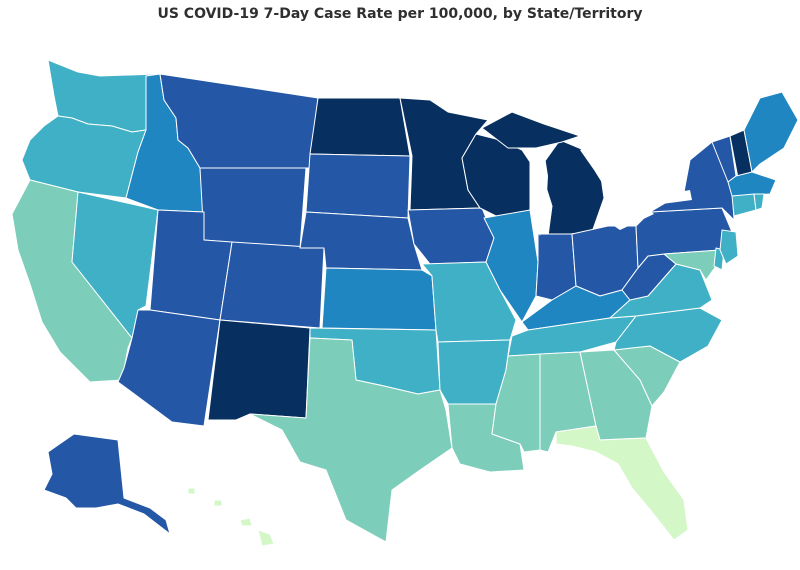 This screenshot has height=570, width=800. I want to click on state-NJ, so click(729, 247).